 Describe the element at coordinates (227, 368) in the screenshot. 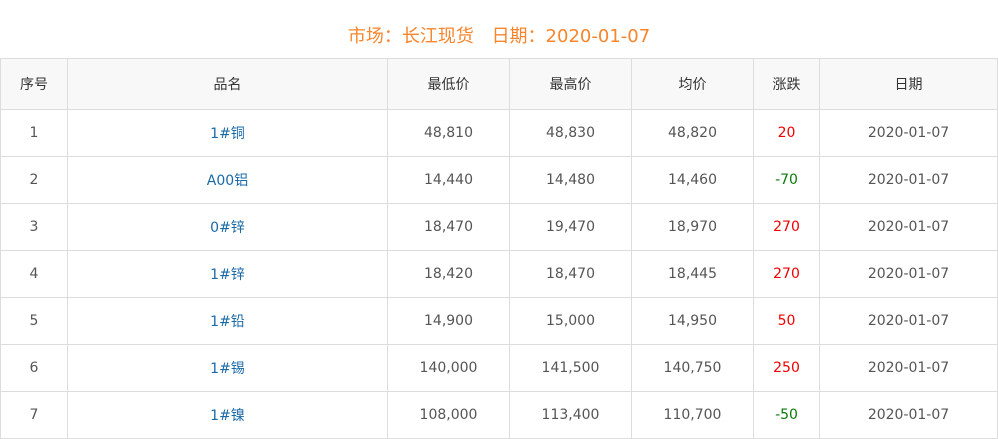

I see `cell-name: 1#锡` at that location.